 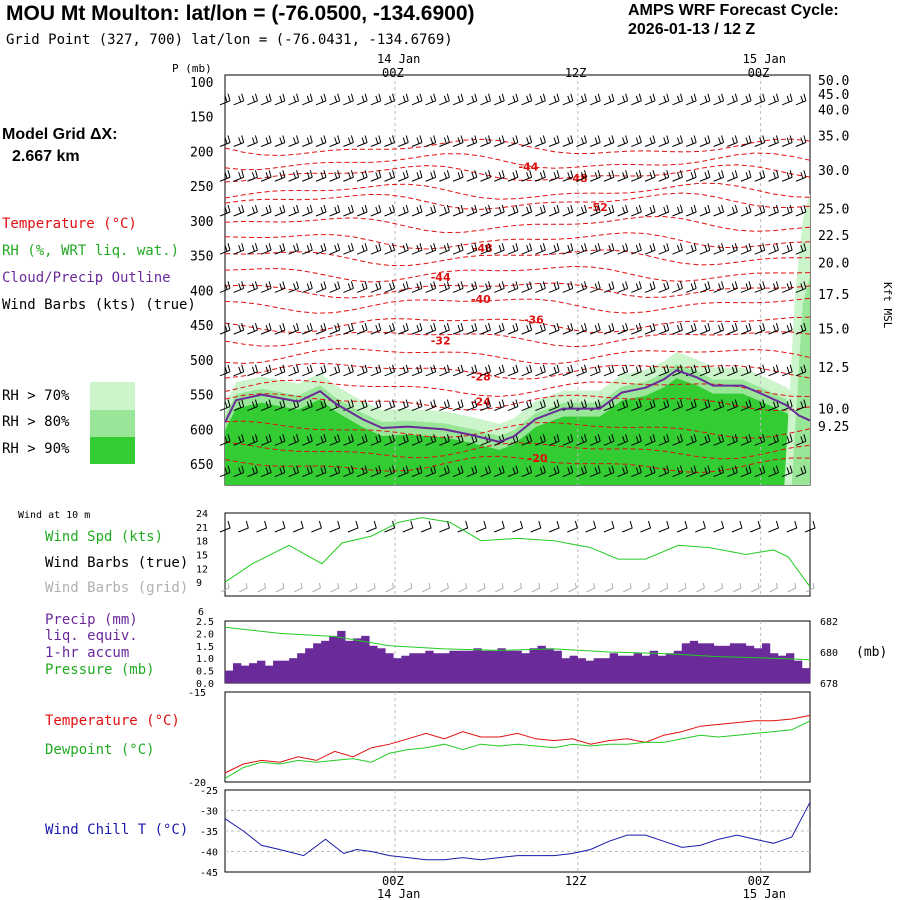 I want to click on bottom-date-label: 15 Jan, so click(x=764, y=893).